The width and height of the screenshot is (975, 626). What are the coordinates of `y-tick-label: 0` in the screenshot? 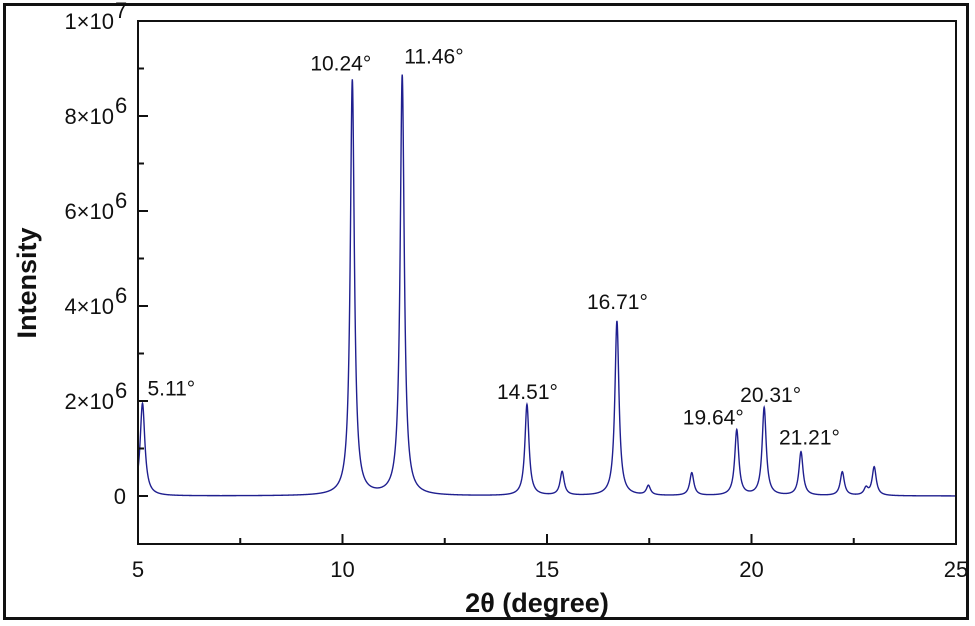 It's located at (120, 496).